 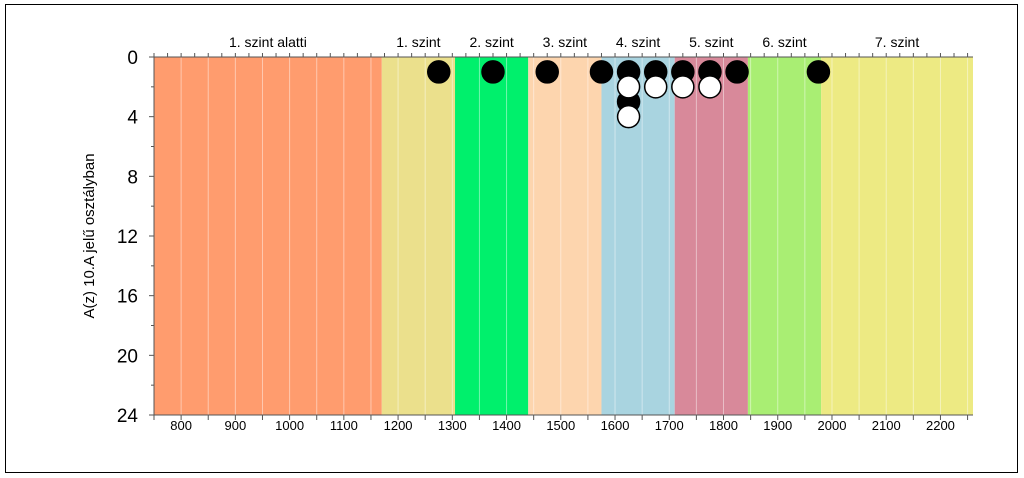 I want to click on x-tick-label: 2000, so click(x=832, y=425).